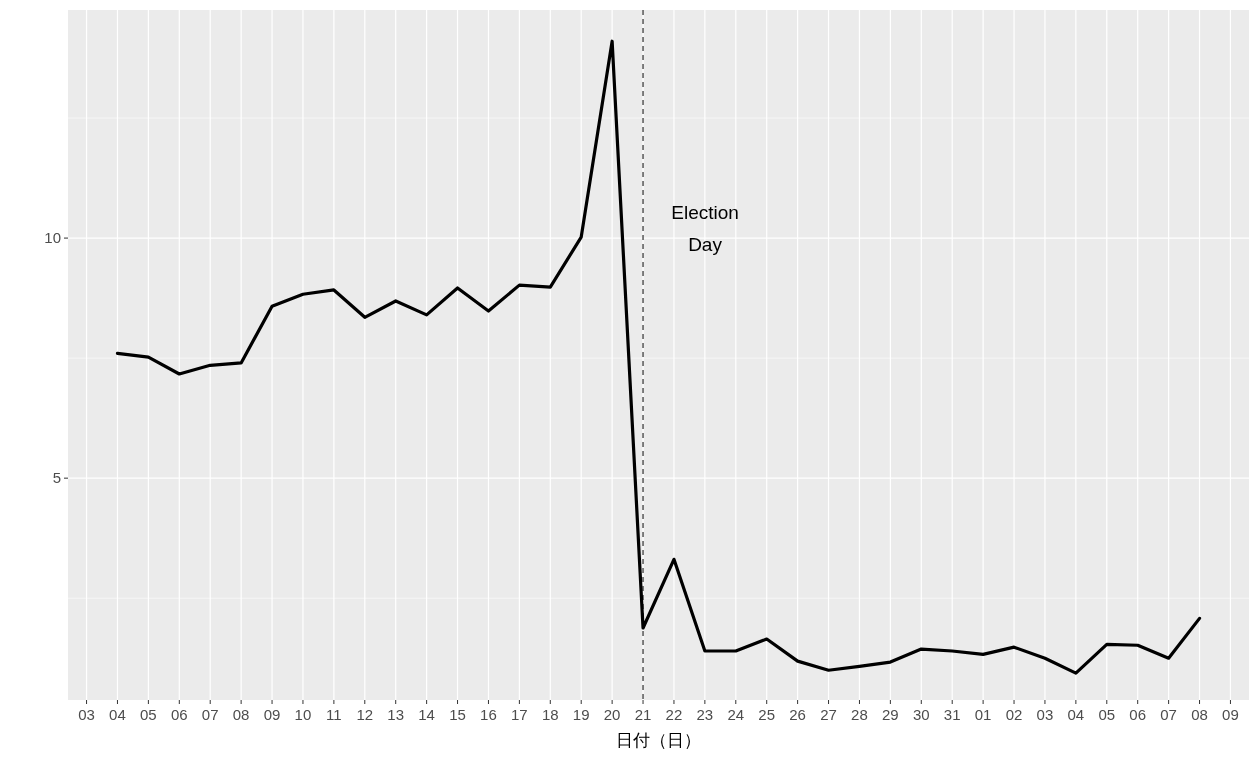  Describe the element at coordinates (690, 355) in the screenshot. I see `ref-line: Election Day` at that location.